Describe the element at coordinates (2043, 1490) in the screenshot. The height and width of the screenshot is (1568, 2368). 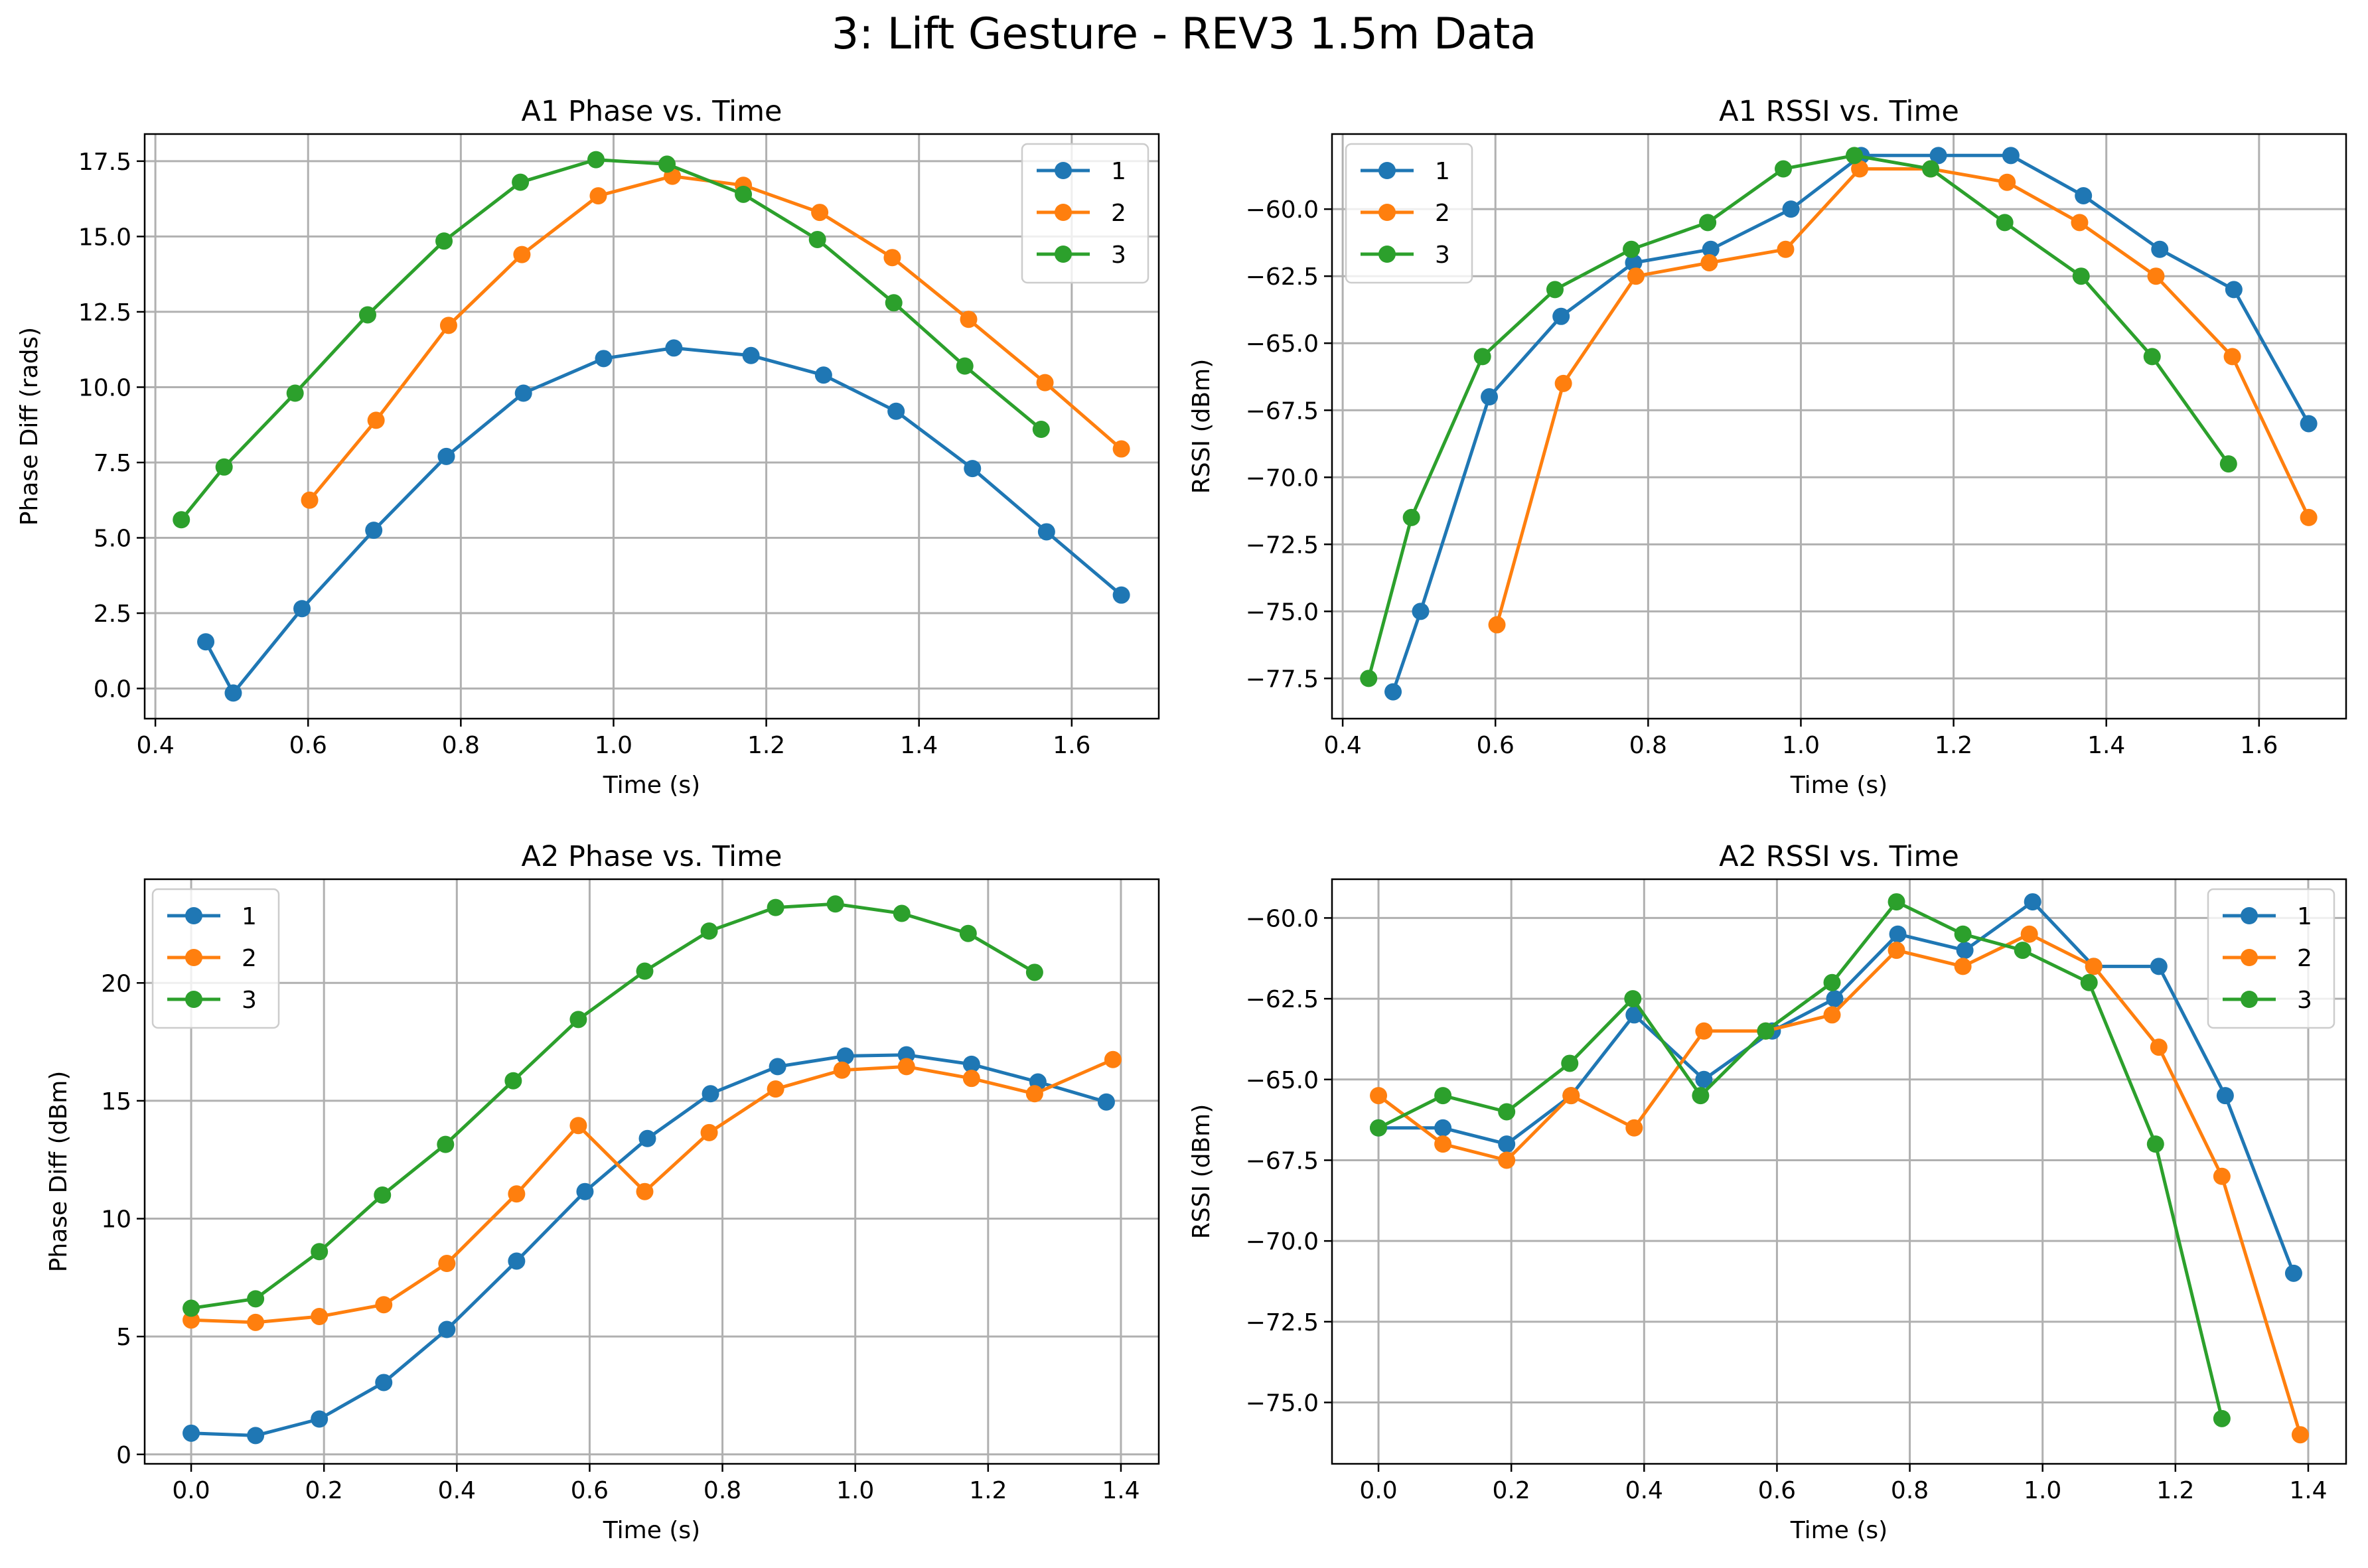
I see `x-tick-label: 1.0` at that location.